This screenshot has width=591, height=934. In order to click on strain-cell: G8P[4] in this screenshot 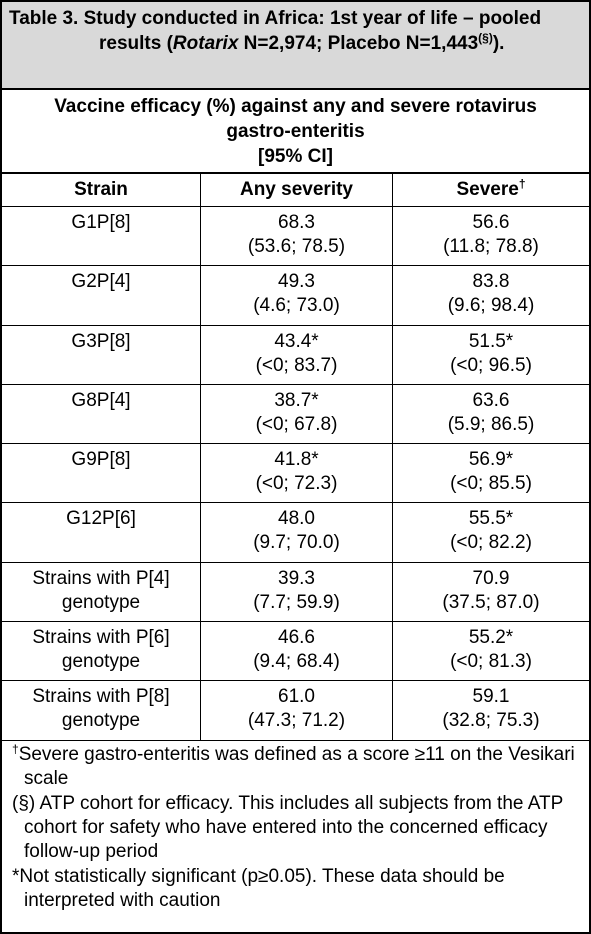, I will do `click(101, 400)`.